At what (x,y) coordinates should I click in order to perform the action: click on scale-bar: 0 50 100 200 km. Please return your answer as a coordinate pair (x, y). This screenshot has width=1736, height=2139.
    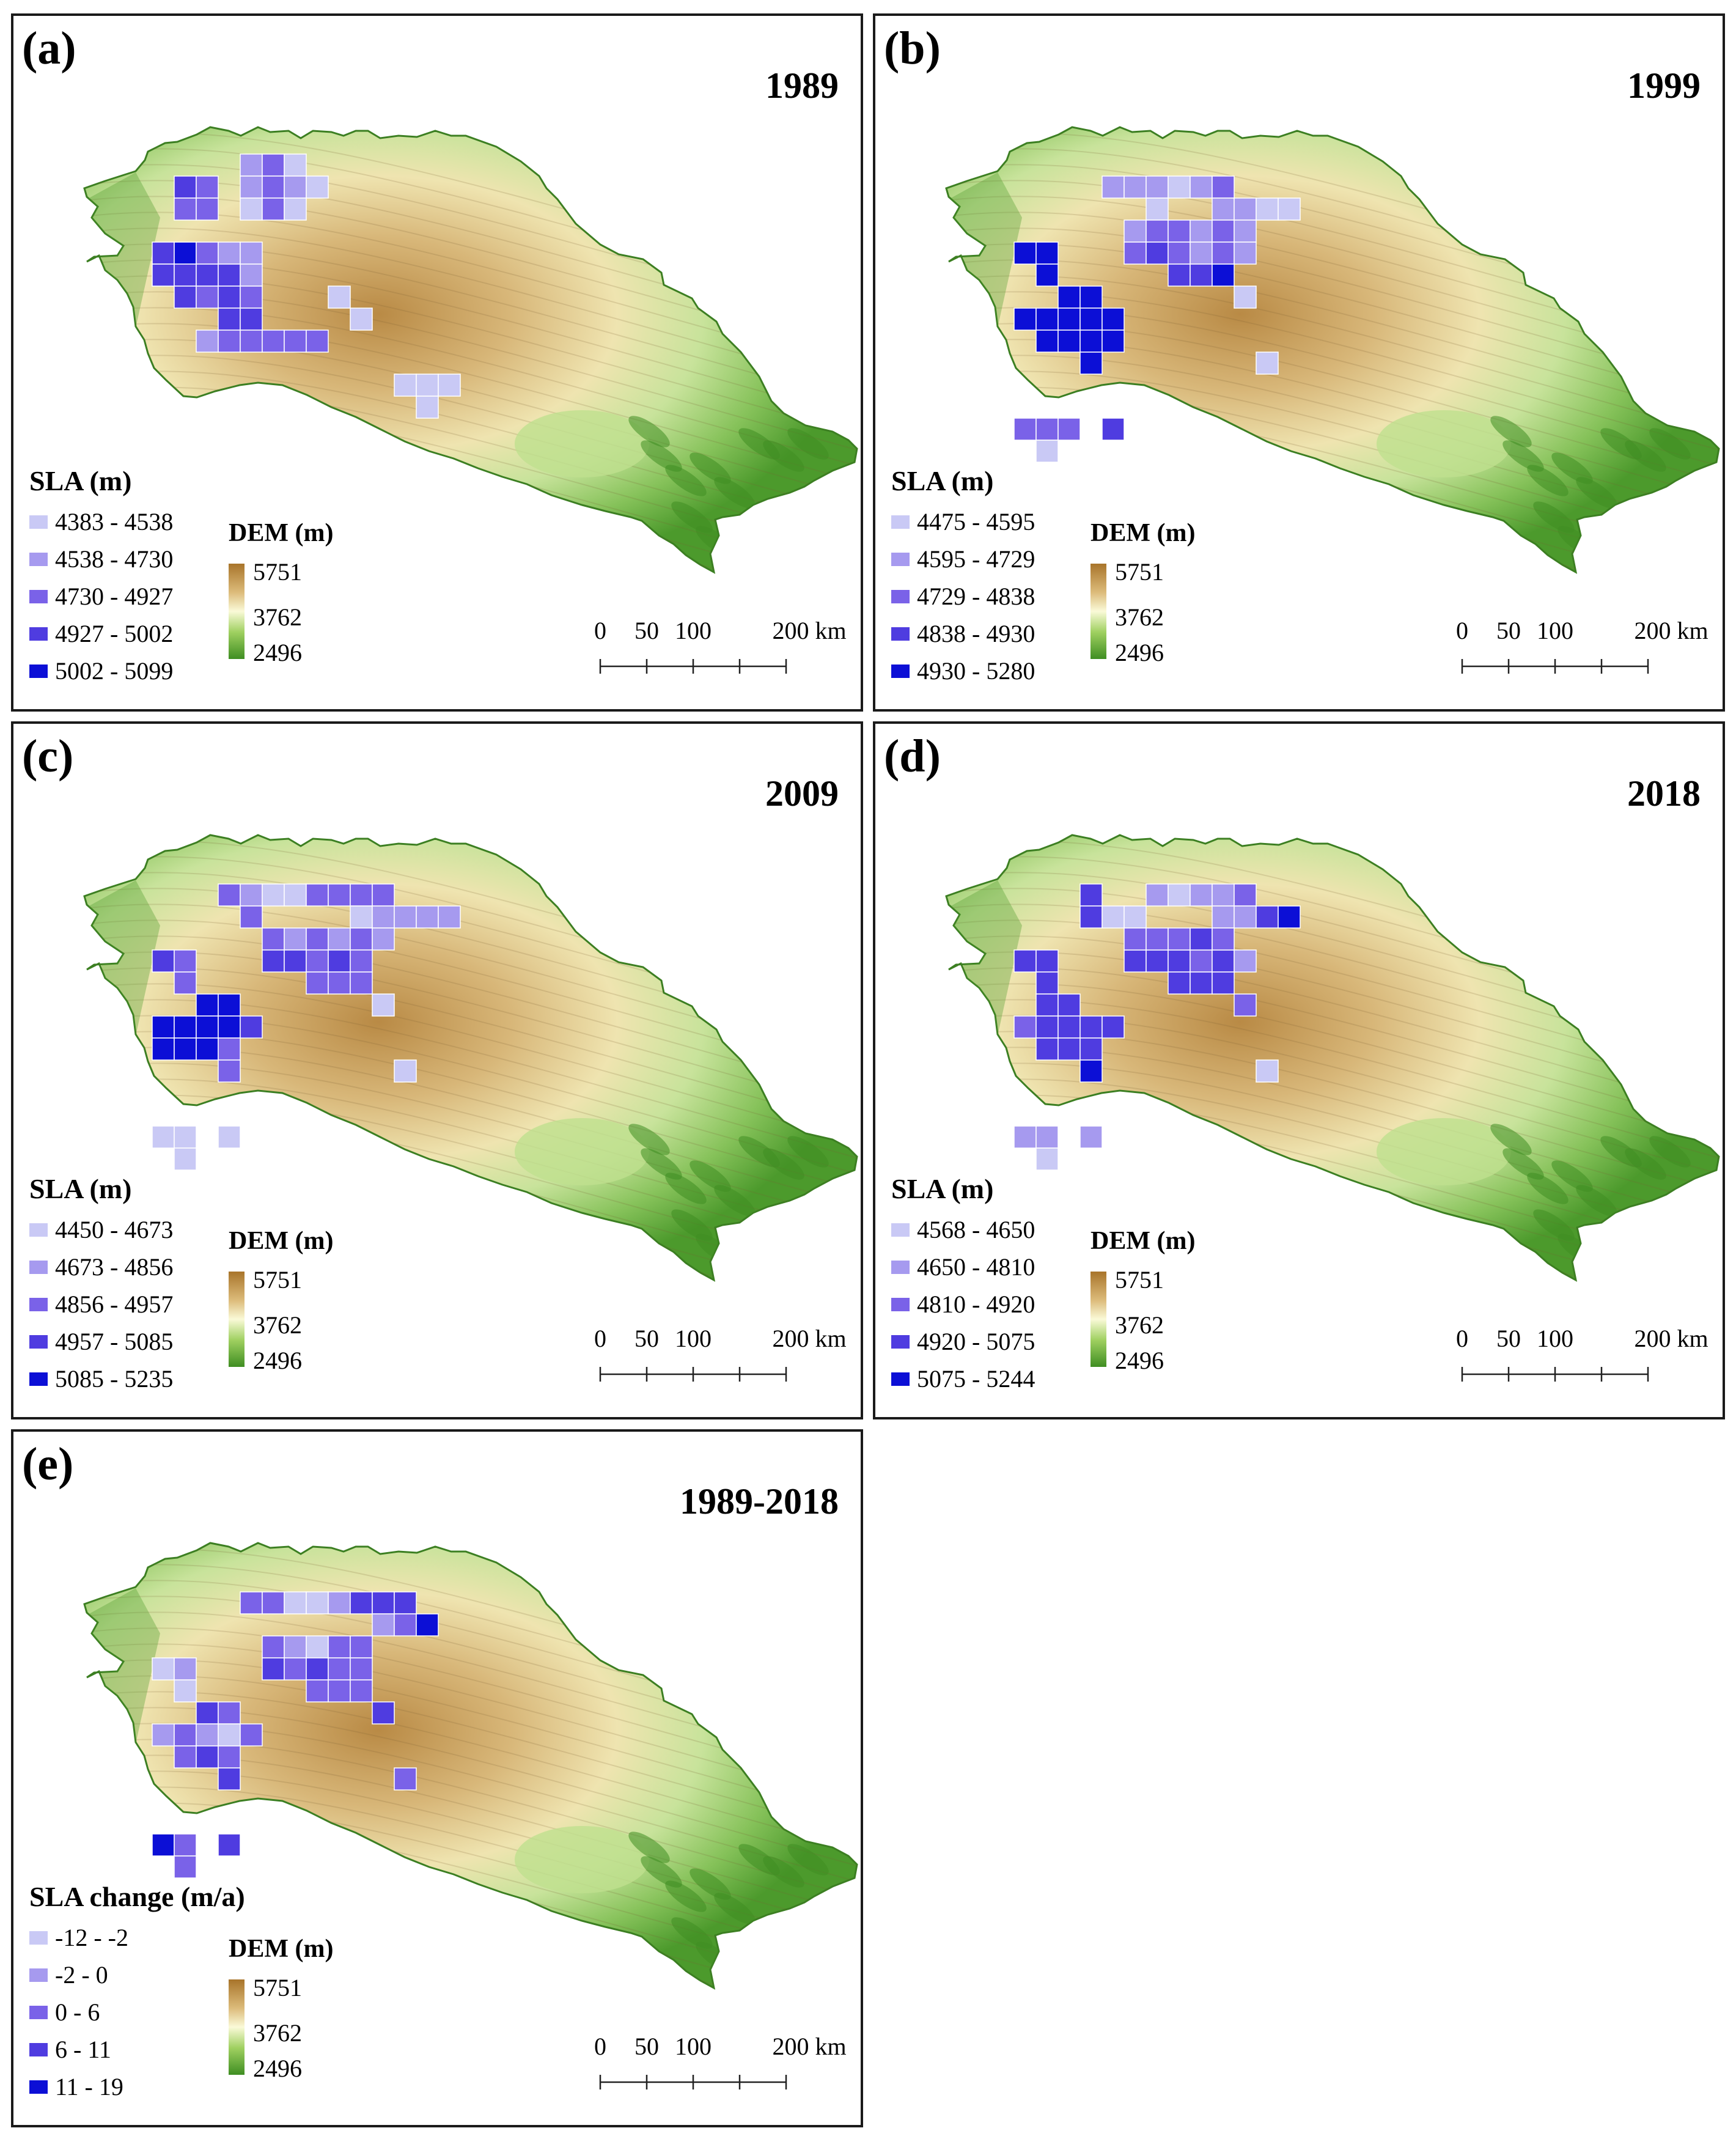
    Looking at the image, I should click on (717, 1357).